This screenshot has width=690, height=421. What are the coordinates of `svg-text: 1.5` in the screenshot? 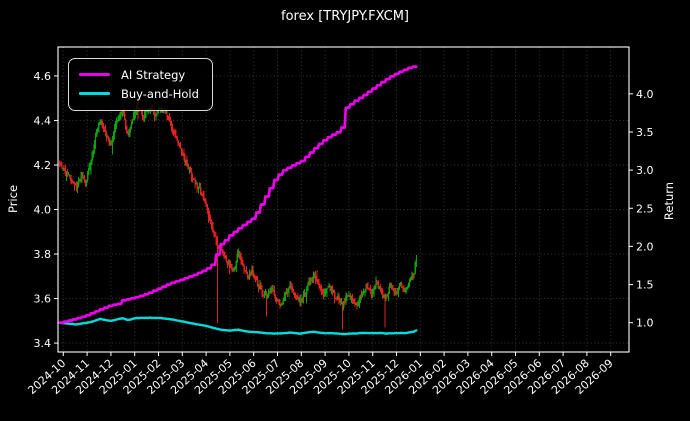 It's located at (645, 285).